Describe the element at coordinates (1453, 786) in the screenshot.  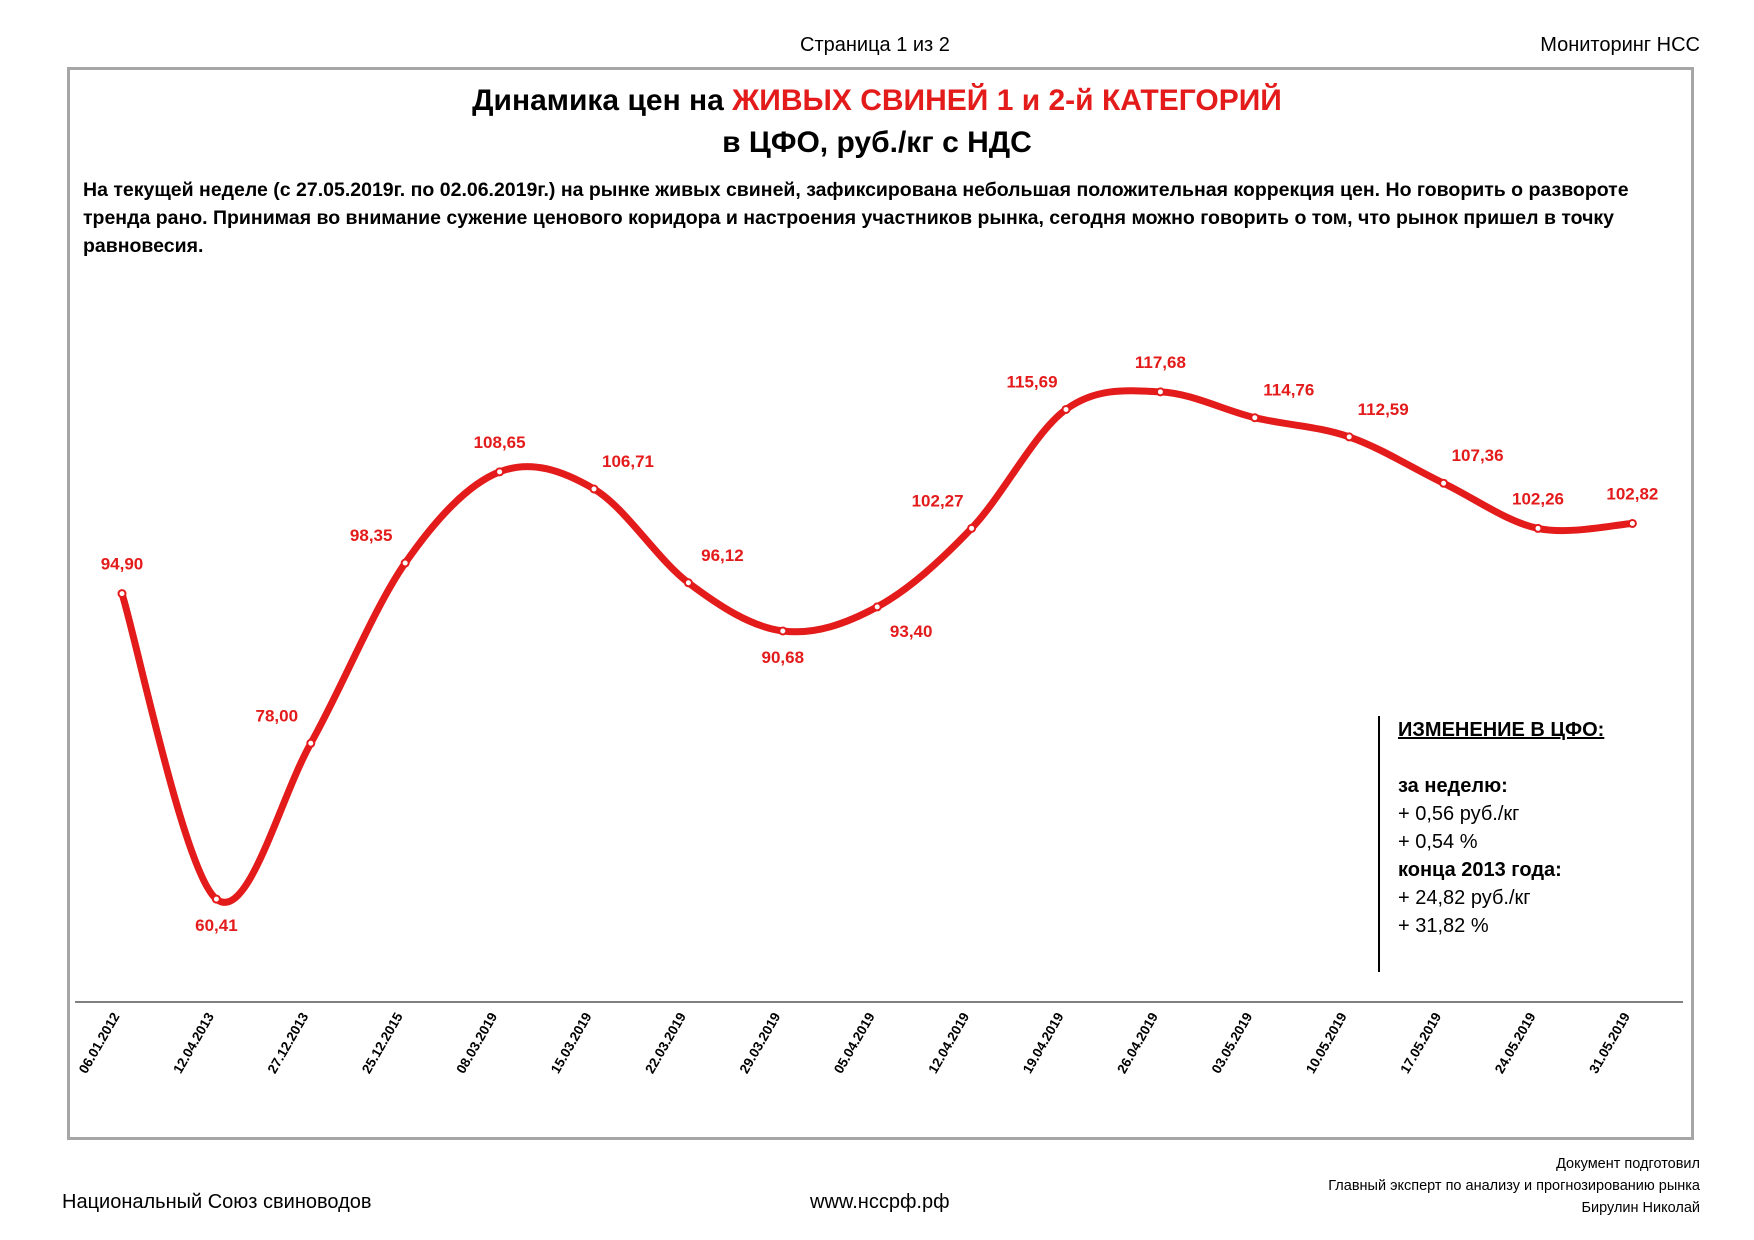
I see `week-label: за неделю:` at that location.